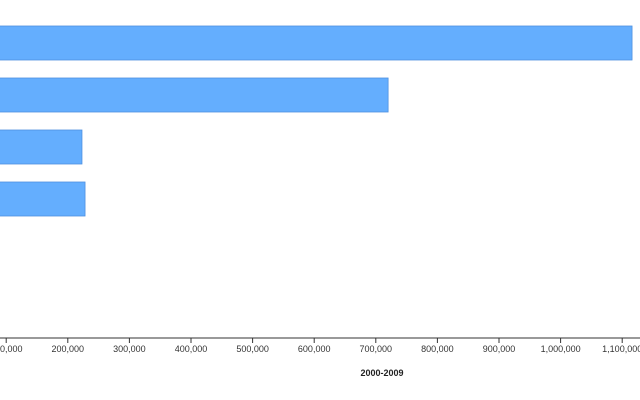 The height and width of the screenshot is (400, 640). I want to click on x-tick-label: 800,000, so click(437, 349).